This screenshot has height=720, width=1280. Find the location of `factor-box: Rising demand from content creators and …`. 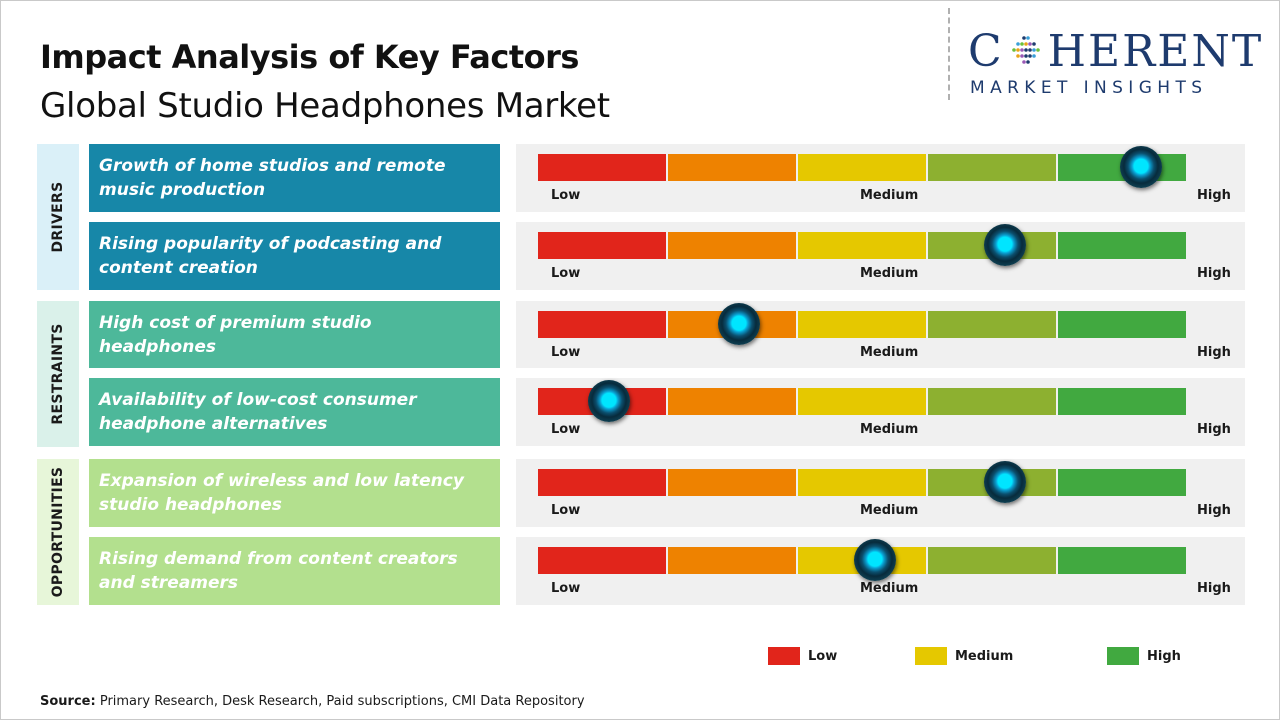

factor-box: Rising demand from content creators and … is located at coordinates (294, 571).